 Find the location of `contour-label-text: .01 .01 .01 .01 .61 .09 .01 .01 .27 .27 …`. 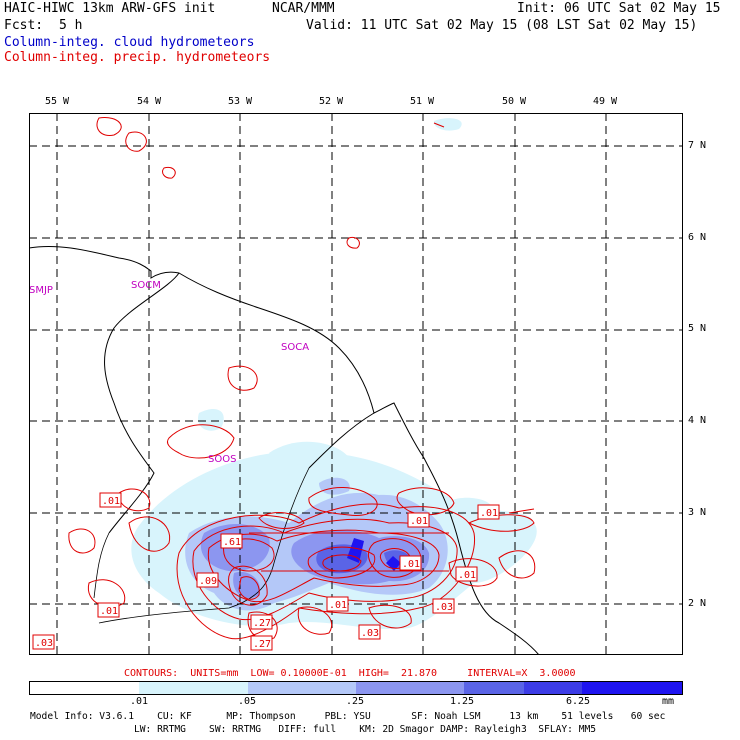

contour-label-text: .01 .01 .01 .01 .61 .09 .01 .01 .27 .27 … is located at coordinates (266, 573).